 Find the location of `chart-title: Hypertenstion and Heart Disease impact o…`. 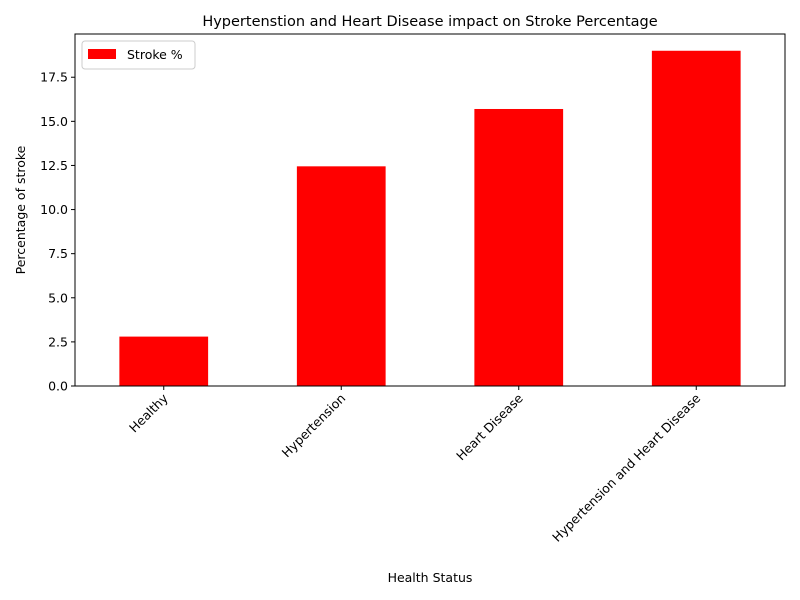

chart-title: Hypertenstion and Heart Disease impact o… is located at coordinates (429, 22).